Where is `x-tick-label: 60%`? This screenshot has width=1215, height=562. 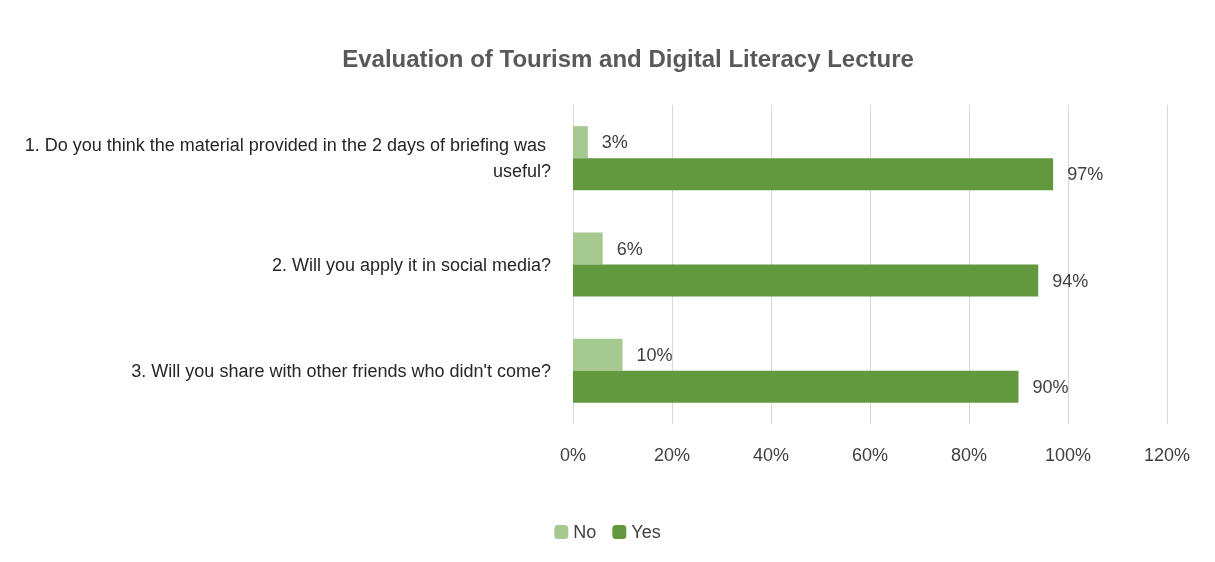 x-tick-label: 60% is located at coordinates (870, 455).